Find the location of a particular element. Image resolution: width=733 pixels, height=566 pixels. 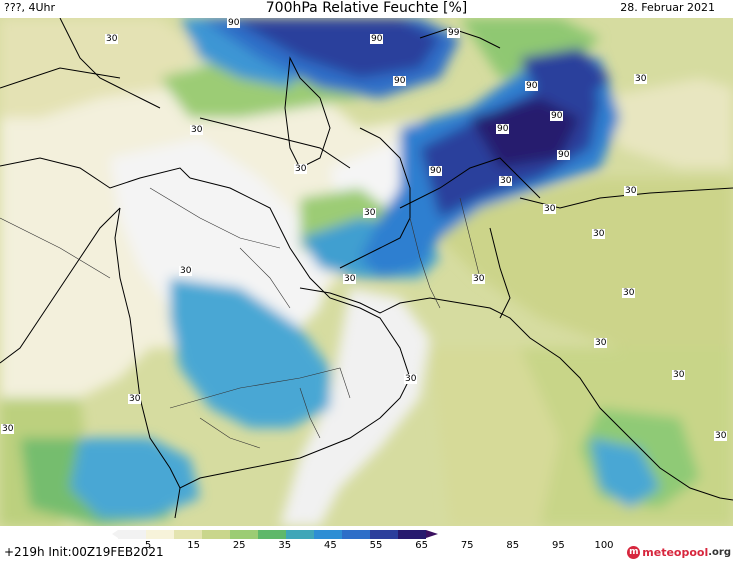

brand-suffix: .org is located at coordinates (719, 552).